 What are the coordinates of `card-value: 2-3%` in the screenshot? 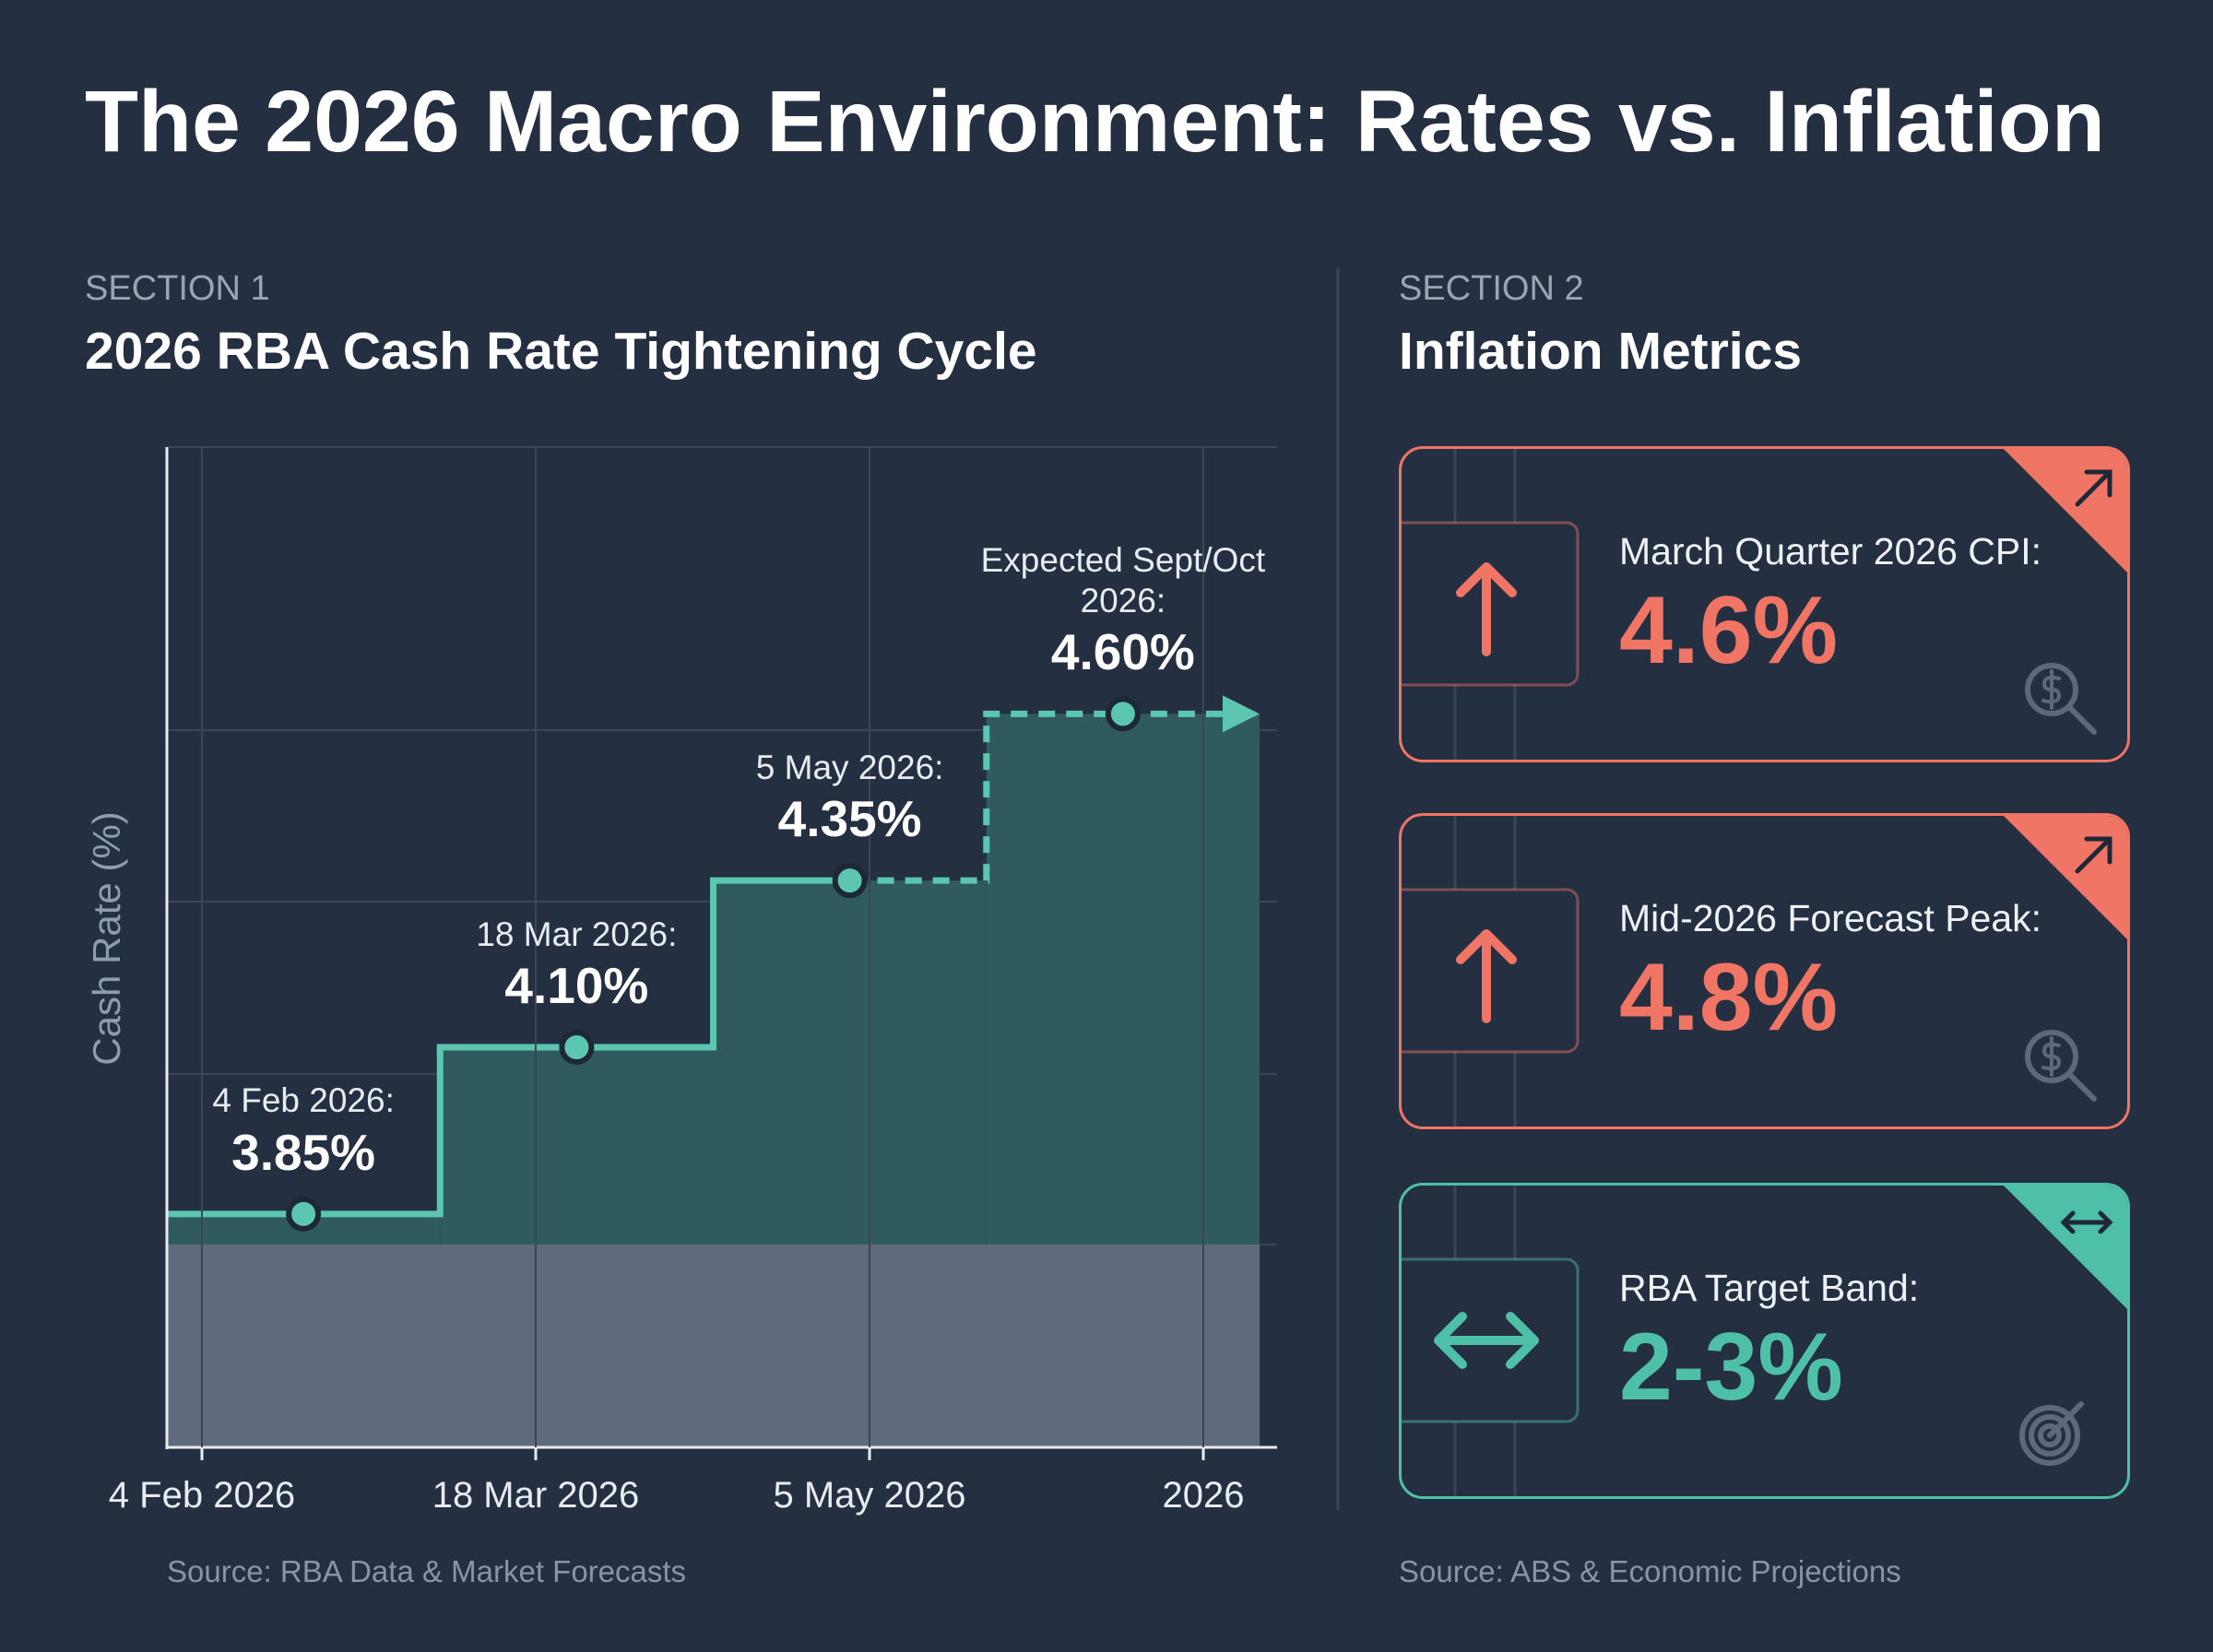 It's located at (1731, 1367).